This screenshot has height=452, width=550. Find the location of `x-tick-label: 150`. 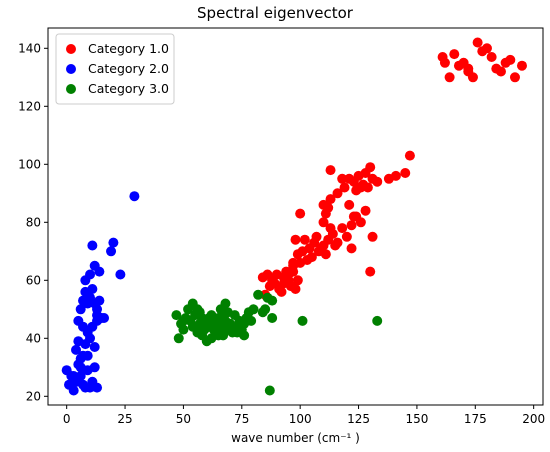

x-tick-label: 150 is located at coordinates (416, 419).